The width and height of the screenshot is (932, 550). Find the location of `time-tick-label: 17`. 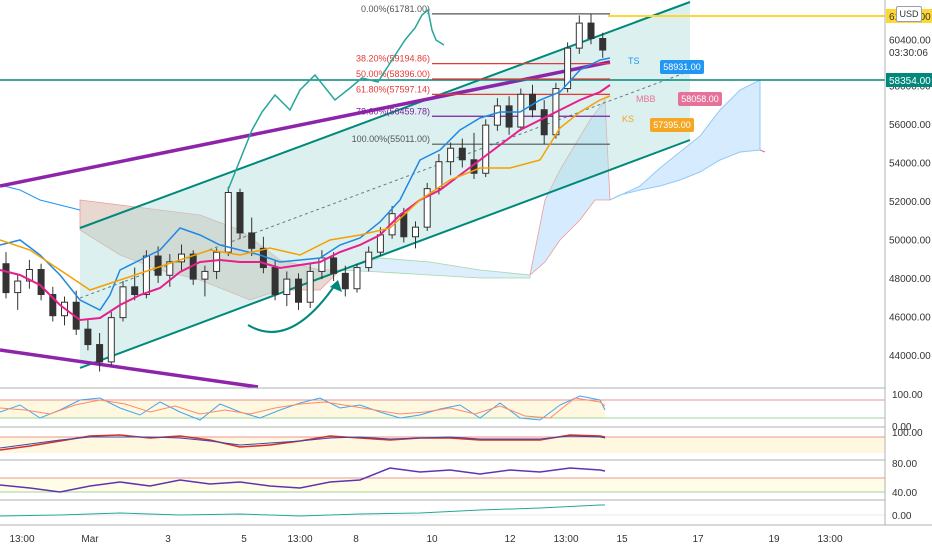

time-tick-label: 17 is located at coordinates (698, 539).